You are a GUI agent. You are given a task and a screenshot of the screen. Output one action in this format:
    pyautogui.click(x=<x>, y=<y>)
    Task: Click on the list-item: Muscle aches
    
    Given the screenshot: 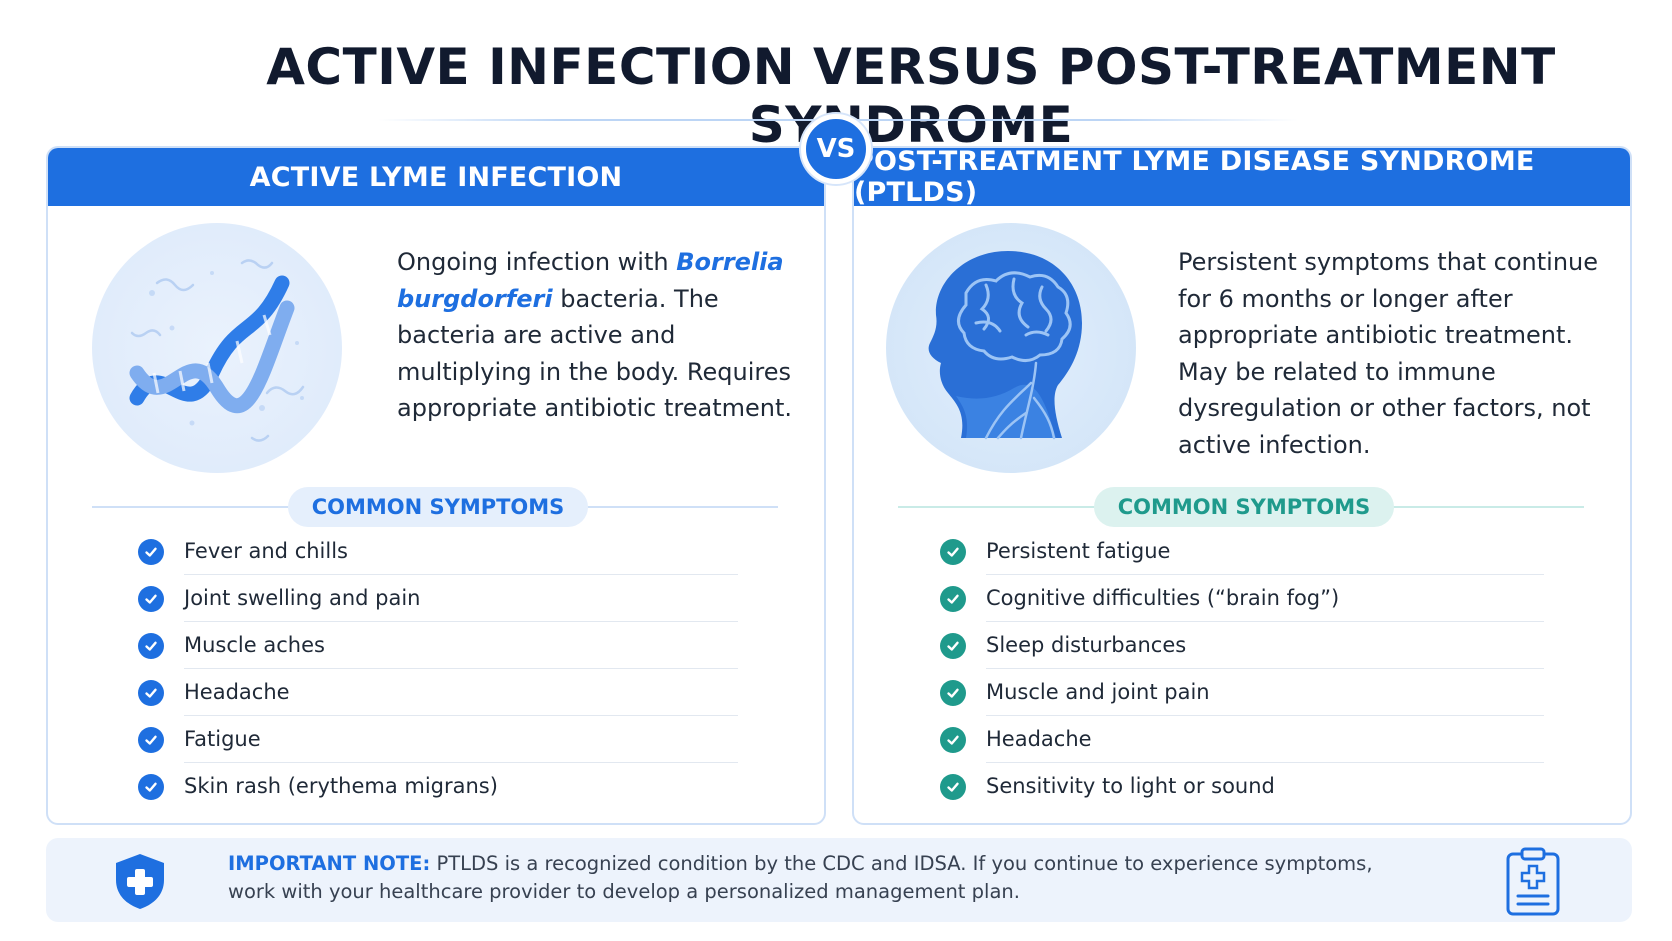 What is the action you would take?
    pyautogui.click(x=438, y=645)
    